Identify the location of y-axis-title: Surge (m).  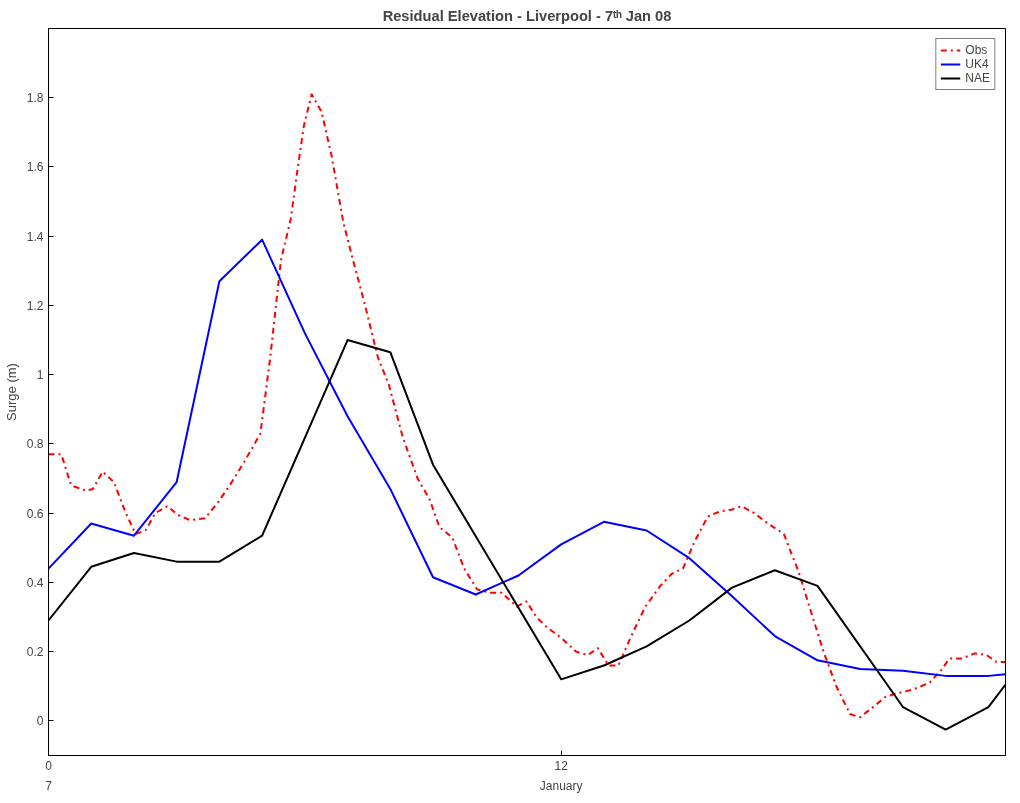
(11, 392).